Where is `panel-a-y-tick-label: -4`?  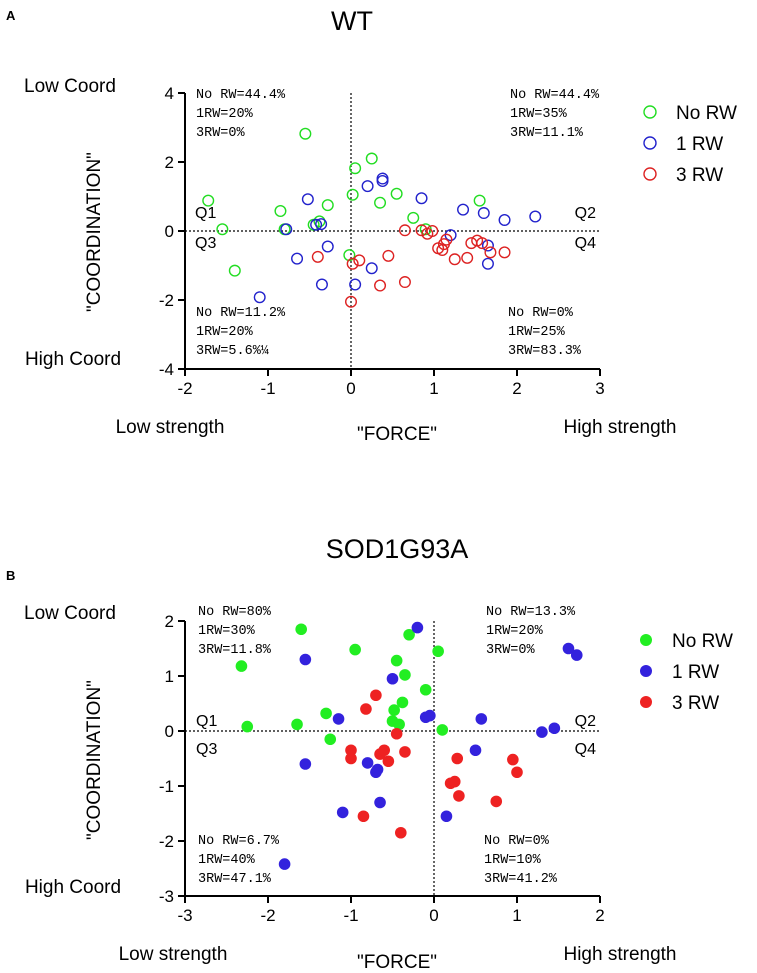
panel-a-y-tick-label: -4 is located at coordinates (166, 369).